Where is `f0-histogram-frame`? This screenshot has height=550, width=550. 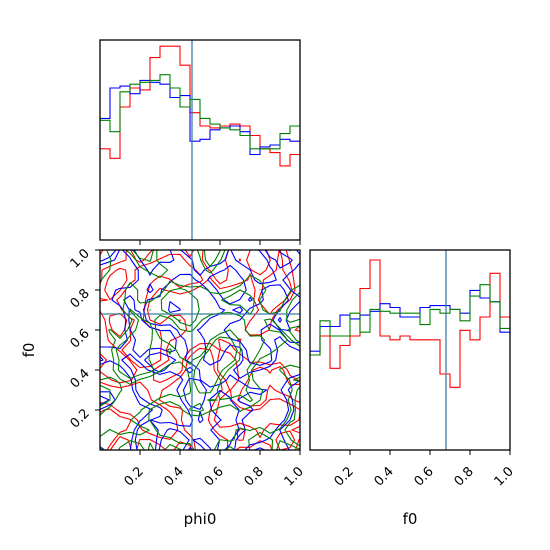
f0-histogram-frame is located at coordinates (410, 350).